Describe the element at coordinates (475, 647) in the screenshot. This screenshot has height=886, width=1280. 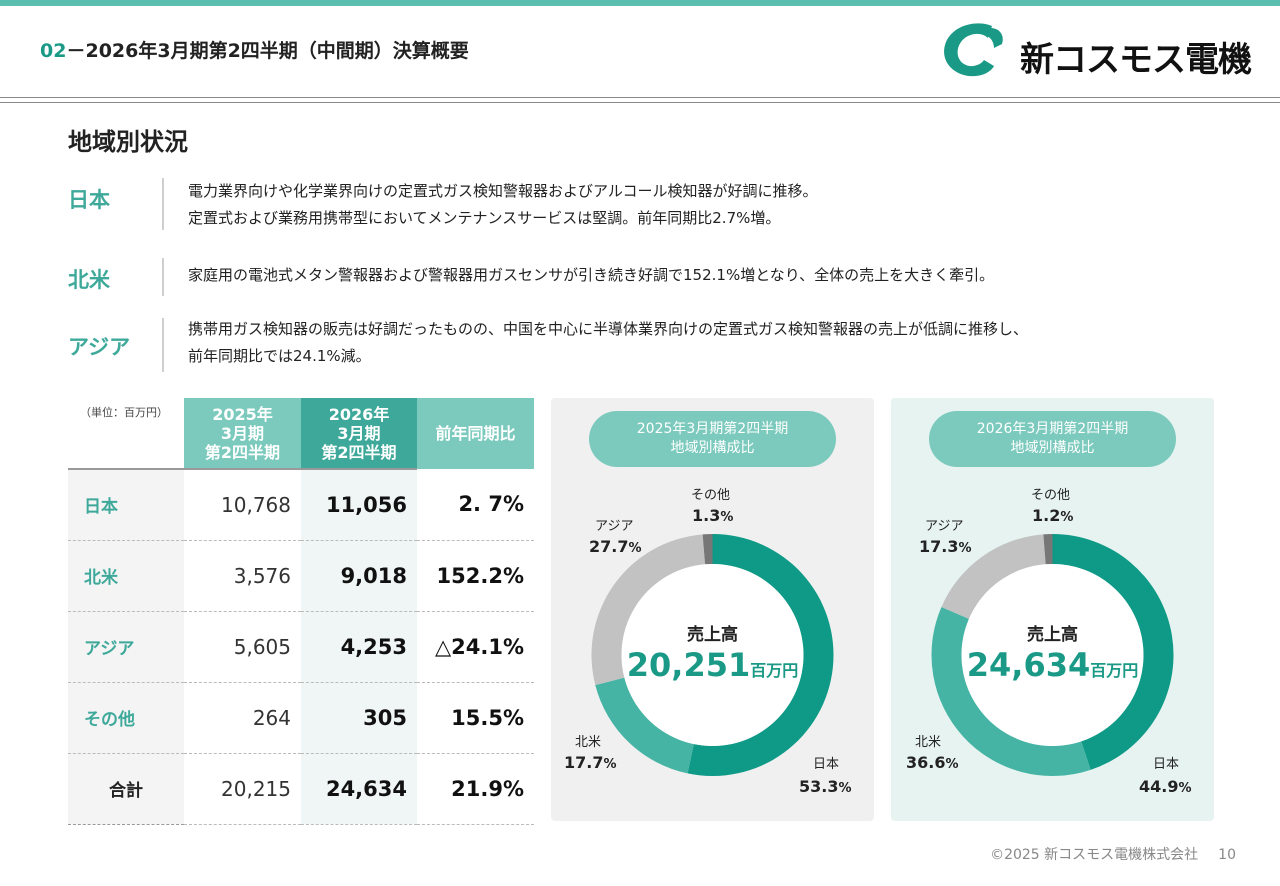
I see `cell-yoy: △24.1%` at that location.